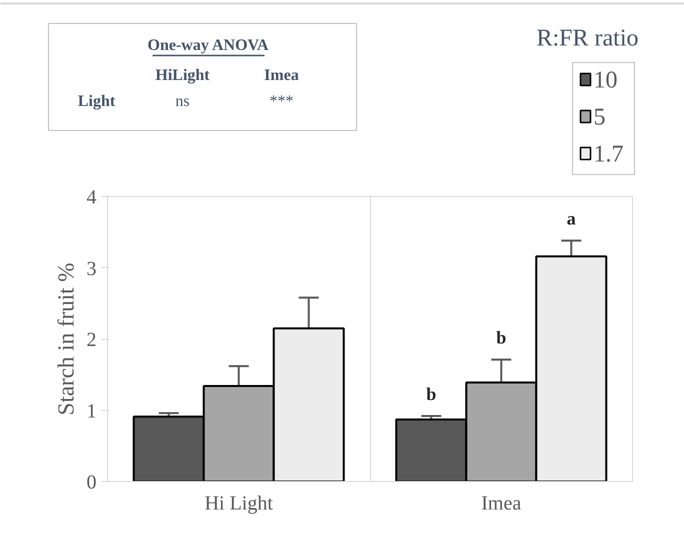  What do you see at coordinates (609, 155) in the screenshot?
I see `legend-label: 1.7` at bounding box center [609, 155].